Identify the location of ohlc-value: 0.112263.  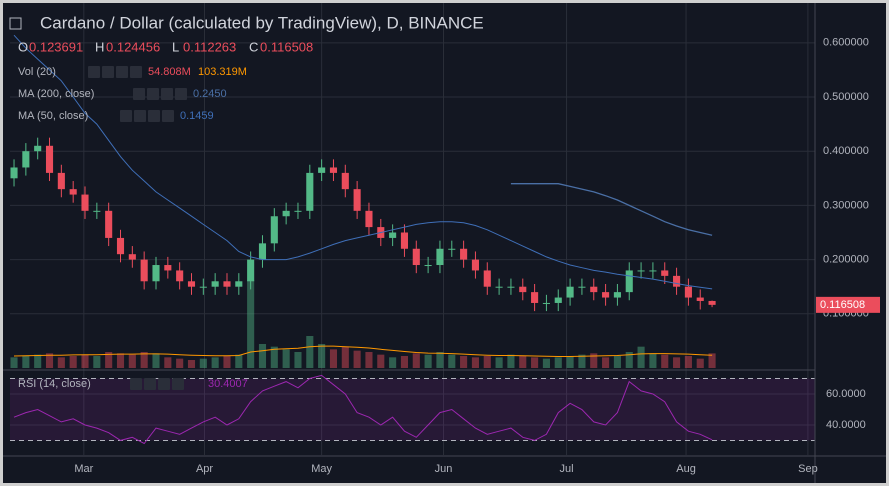
(209, 46).